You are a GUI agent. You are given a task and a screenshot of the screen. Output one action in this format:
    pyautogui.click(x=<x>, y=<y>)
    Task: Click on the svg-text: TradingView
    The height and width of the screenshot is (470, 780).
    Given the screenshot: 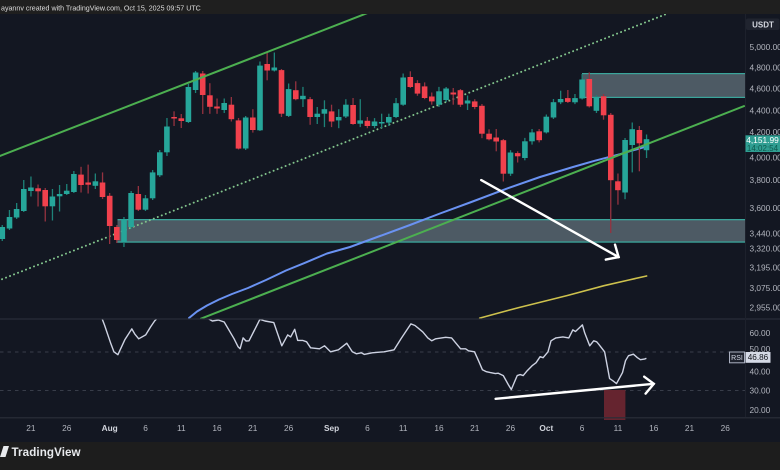 What is the action you would take?
    pyautogui.click(x=47, y=452)
    